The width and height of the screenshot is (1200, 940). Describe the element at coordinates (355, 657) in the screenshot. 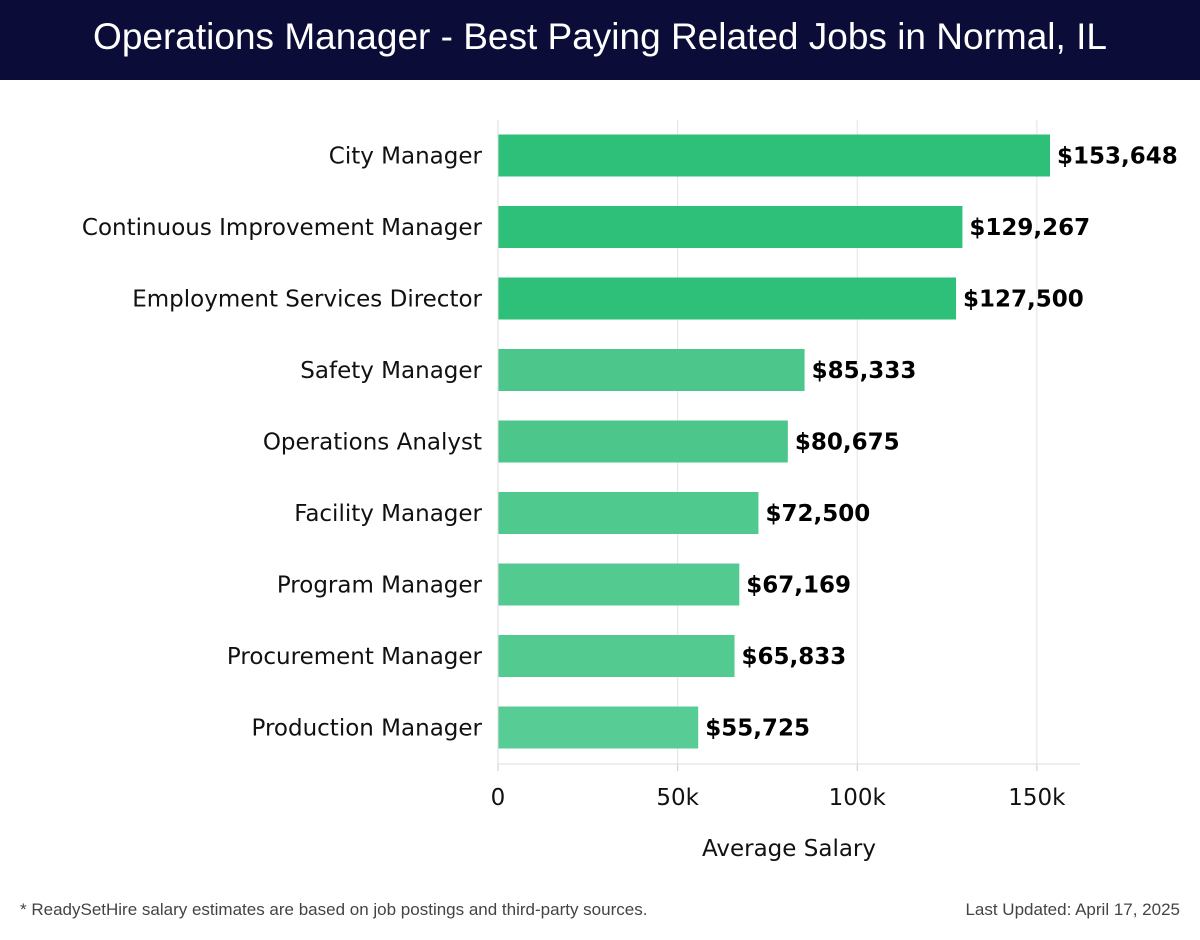

I see `category-label: Procurement Manager` at that location.